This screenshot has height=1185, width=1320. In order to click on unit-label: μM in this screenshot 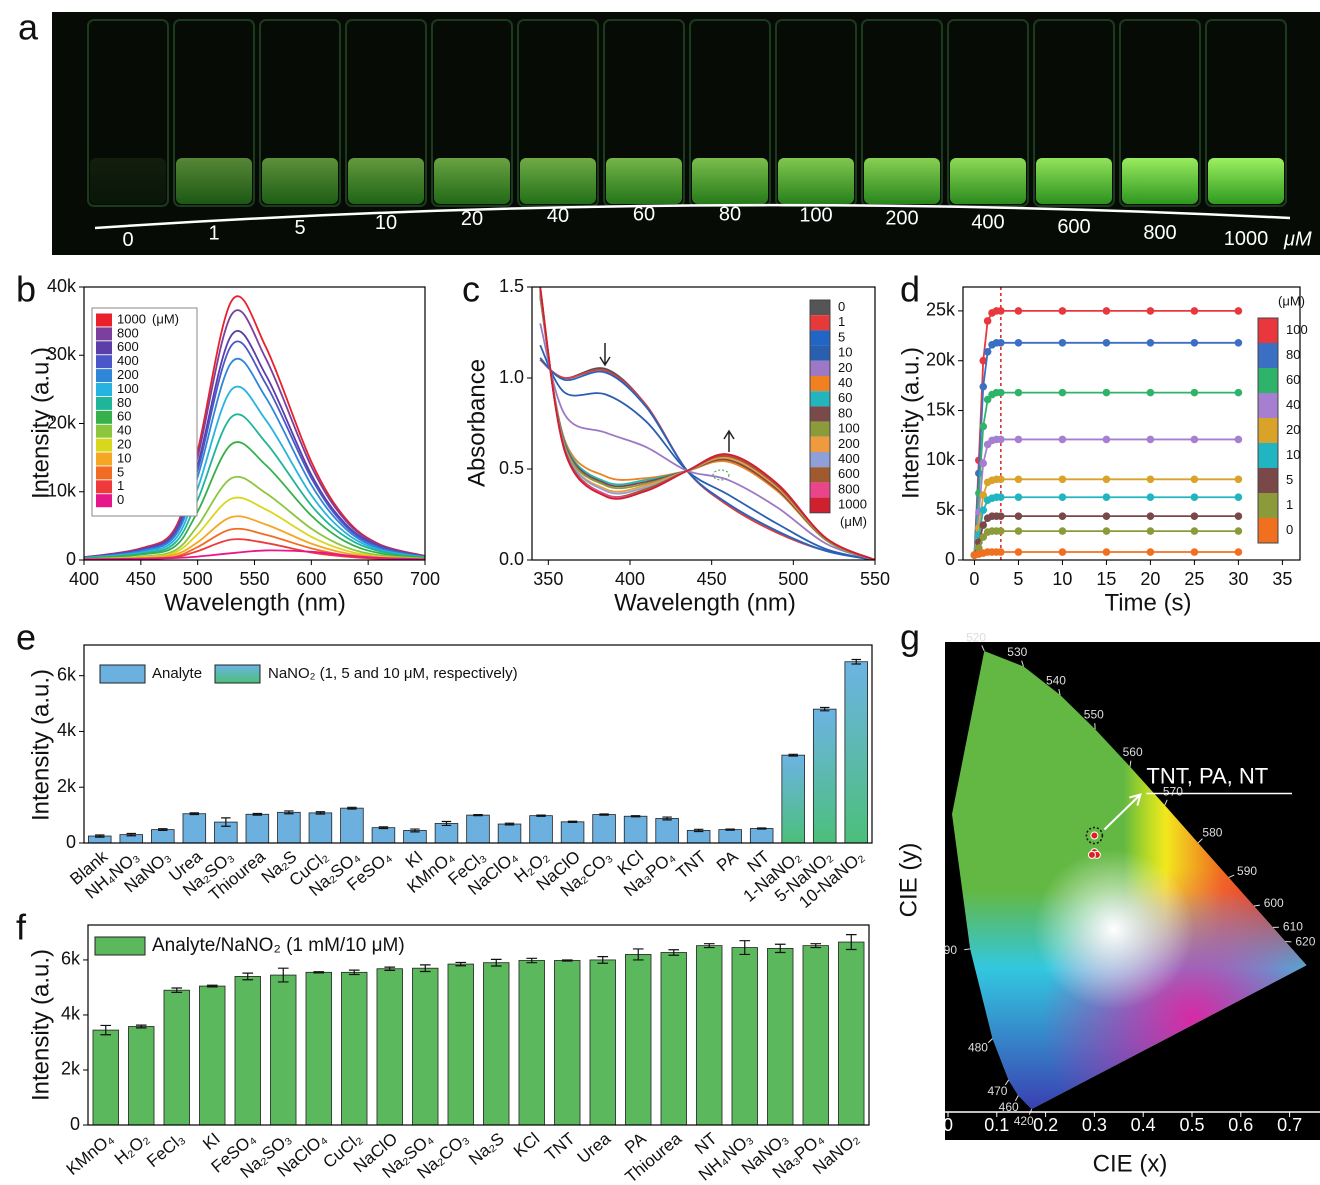, I will do `click(1297, 239)`.